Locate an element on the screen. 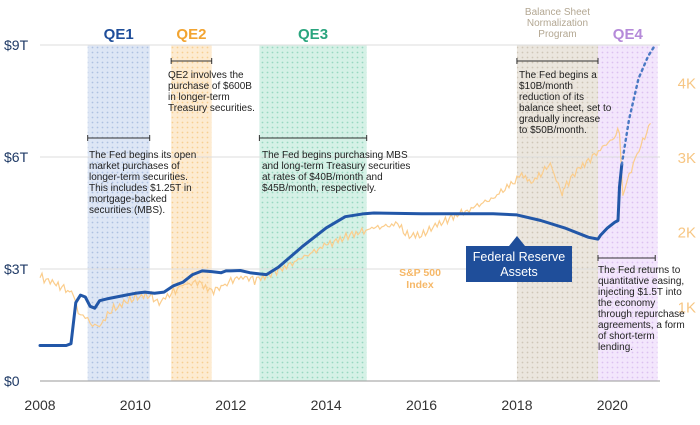 The height and width of the screenshot is (425, 700). period-label: QE2 is located at coordinates (191, 34).